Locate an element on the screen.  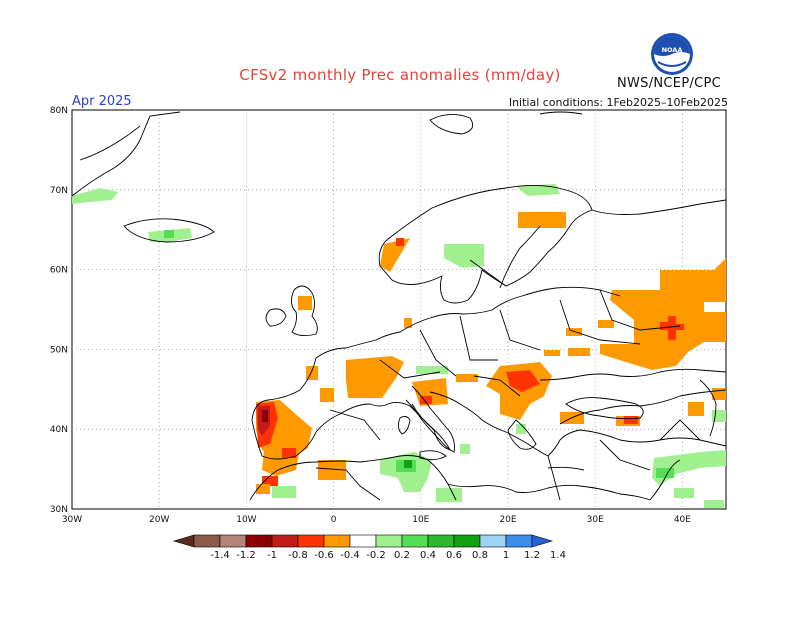
colorbar-tick-label: 1.2 is located at coordinates (532, 555).